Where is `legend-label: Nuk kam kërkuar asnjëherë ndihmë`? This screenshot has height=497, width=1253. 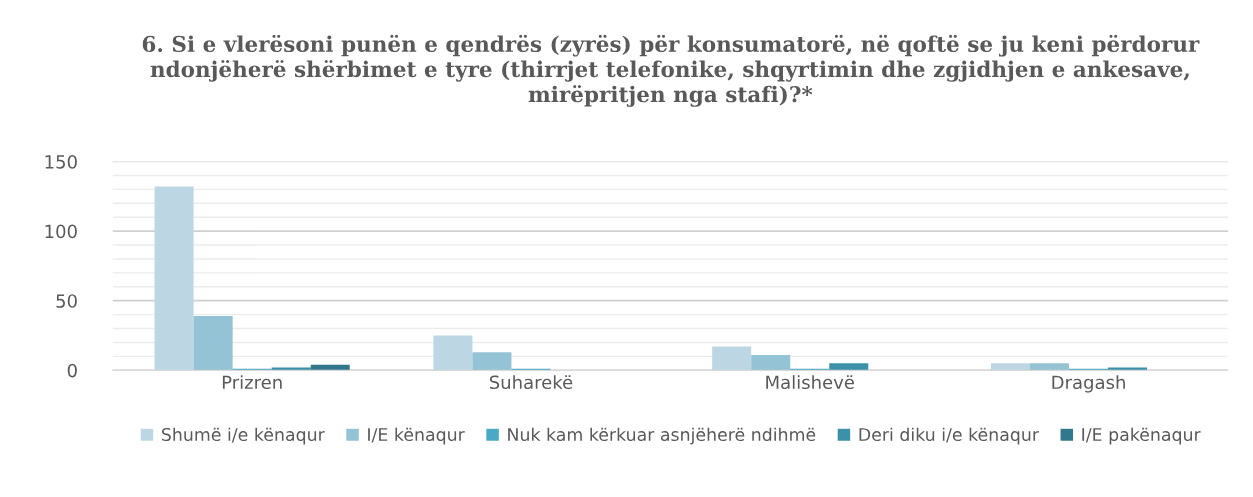
legend-label: Nuk kam kërkuar asnjëherë ndihmë is located at coordinates (662, 436).